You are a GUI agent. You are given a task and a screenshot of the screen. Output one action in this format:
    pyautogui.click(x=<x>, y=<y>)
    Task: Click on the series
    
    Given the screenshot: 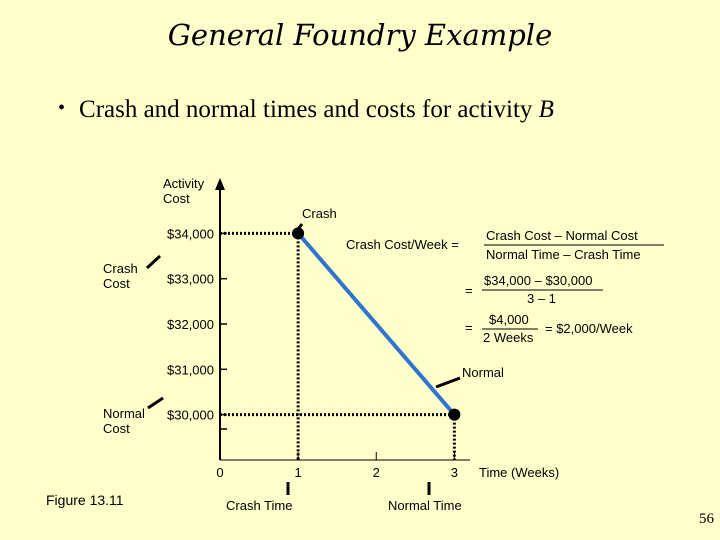 What is the action you would take?
    pyautogui.click(x=376, y=324)
    